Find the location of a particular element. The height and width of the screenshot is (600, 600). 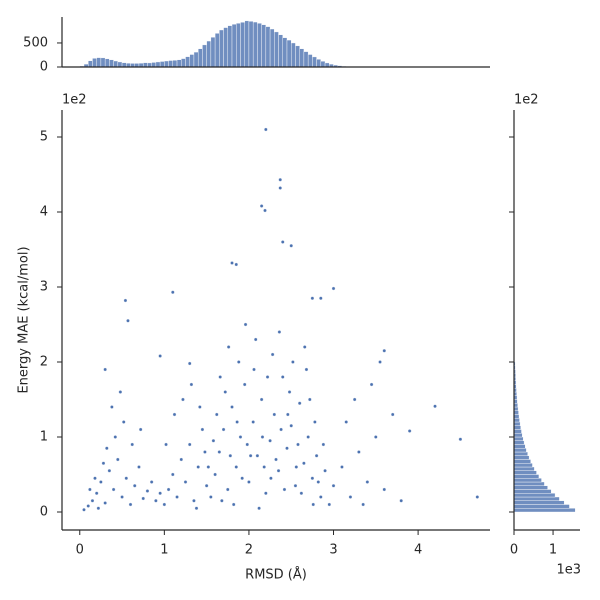

offset-text: 1e3 is located at coordinates (568, 570).